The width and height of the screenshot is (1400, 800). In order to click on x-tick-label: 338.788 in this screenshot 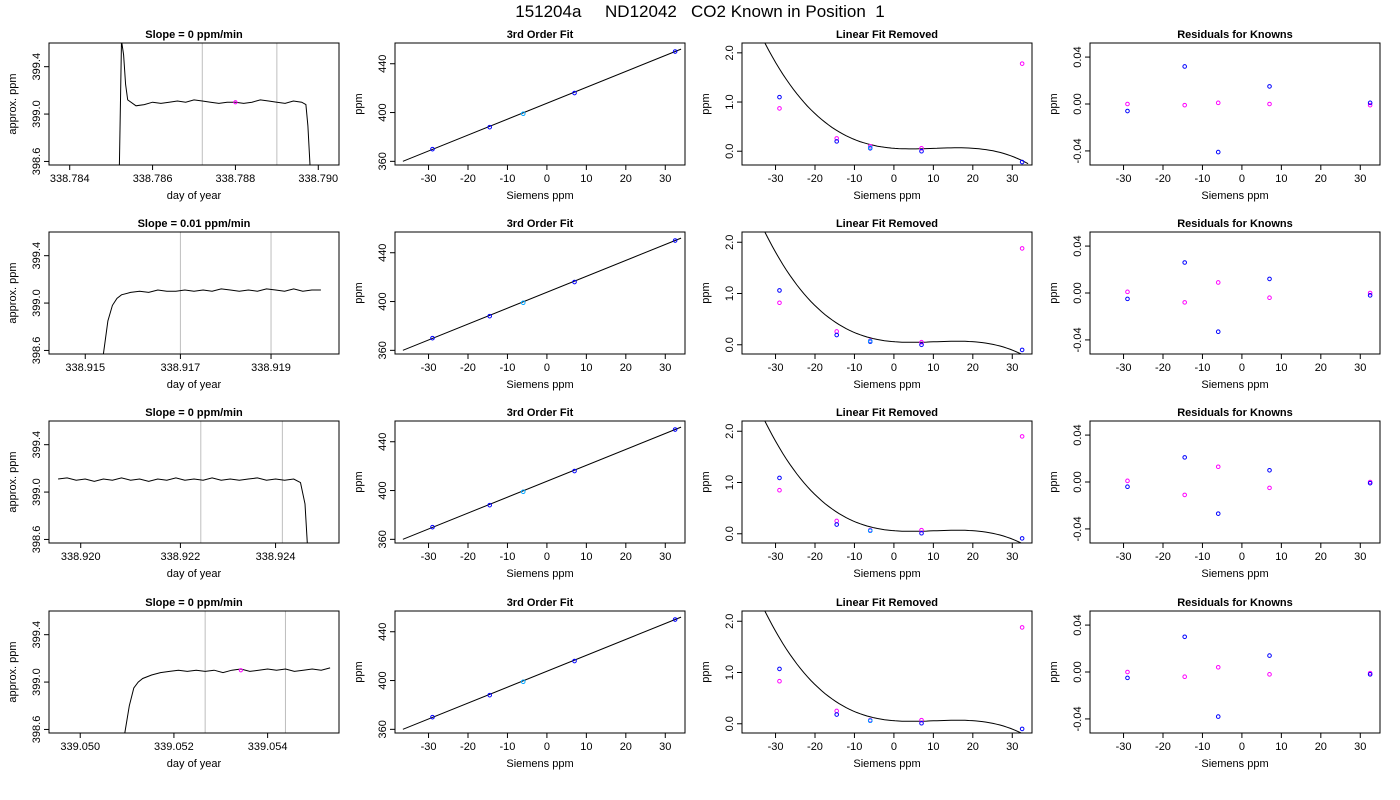, I will do `click(236, 179)`.